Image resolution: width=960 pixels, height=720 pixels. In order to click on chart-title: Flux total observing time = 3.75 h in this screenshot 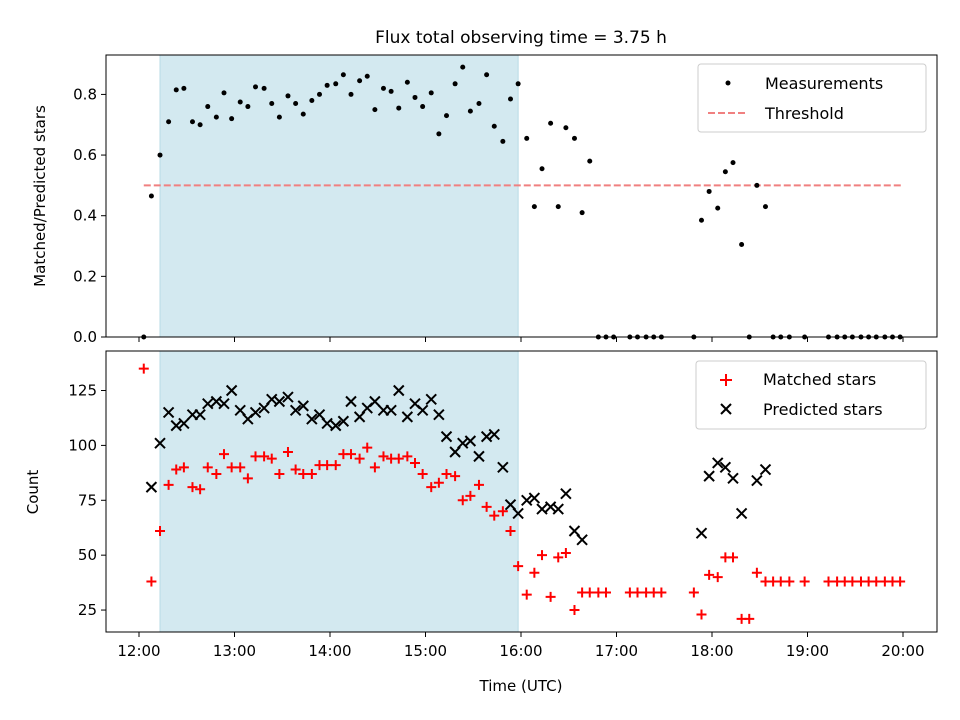, I will do `click(521, 38)`.